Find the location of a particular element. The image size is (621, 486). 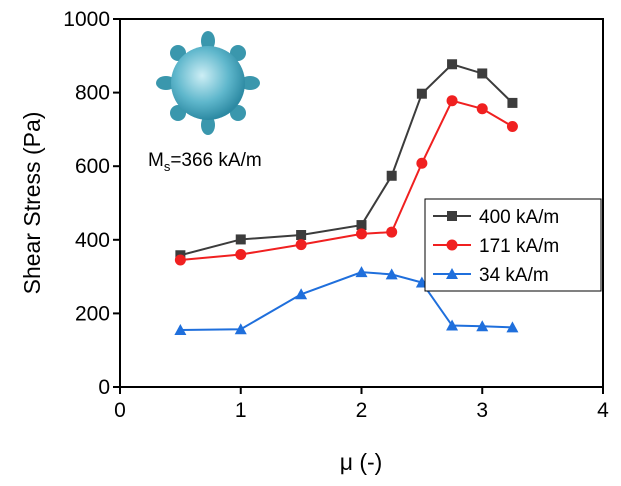

series is located at coordinates (346, 300).